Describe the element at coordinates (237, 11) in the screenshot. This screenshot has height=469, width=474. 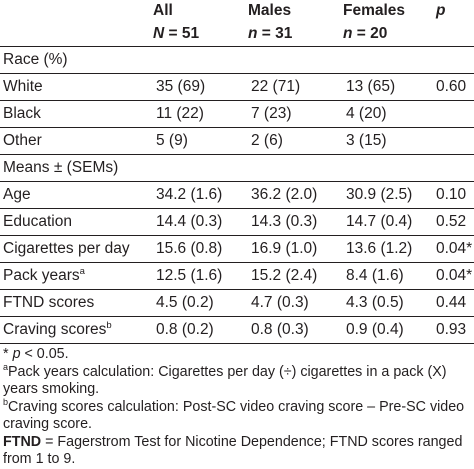
I see `header-row-groups: All Males Females p` at that location.